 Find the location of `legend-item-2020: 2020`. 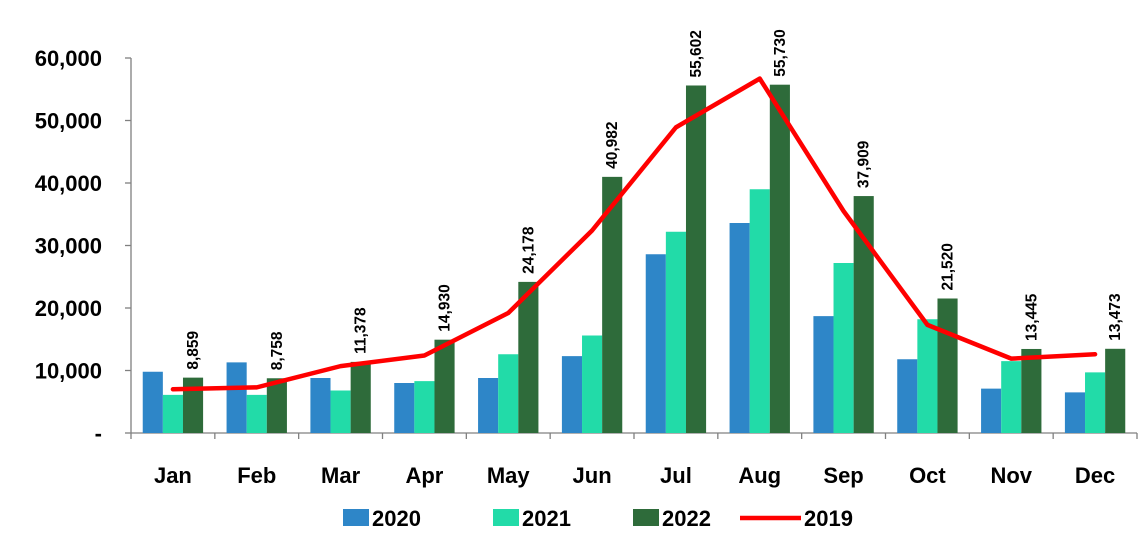

legend-item-2020: 2020 is located at coordinates (382, 518).